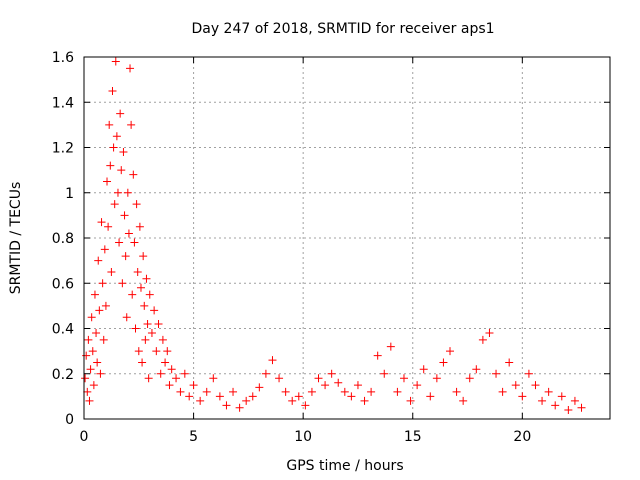 The height and width of the screenshot is (480, 640). I want to click on x-tick-label: 5, so click(193, 437).